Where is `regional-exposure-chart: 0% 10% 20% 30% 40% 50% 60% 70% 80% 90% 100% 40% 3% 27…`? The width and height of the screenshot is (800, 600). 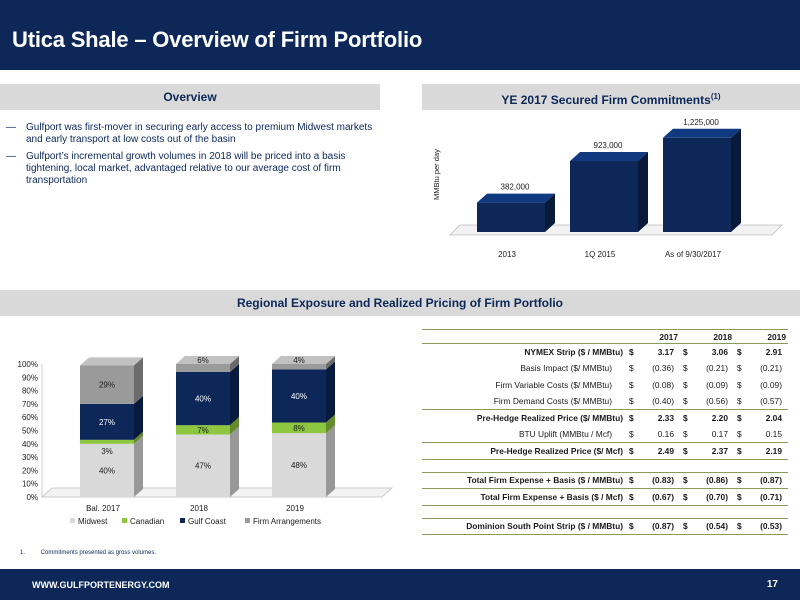
regional-exposure-chart: 0% 10% 20% 30% 40% 50% 60% 70% 80% 90% 100% 40% 3% 27… is located at coordinates (206, 441).